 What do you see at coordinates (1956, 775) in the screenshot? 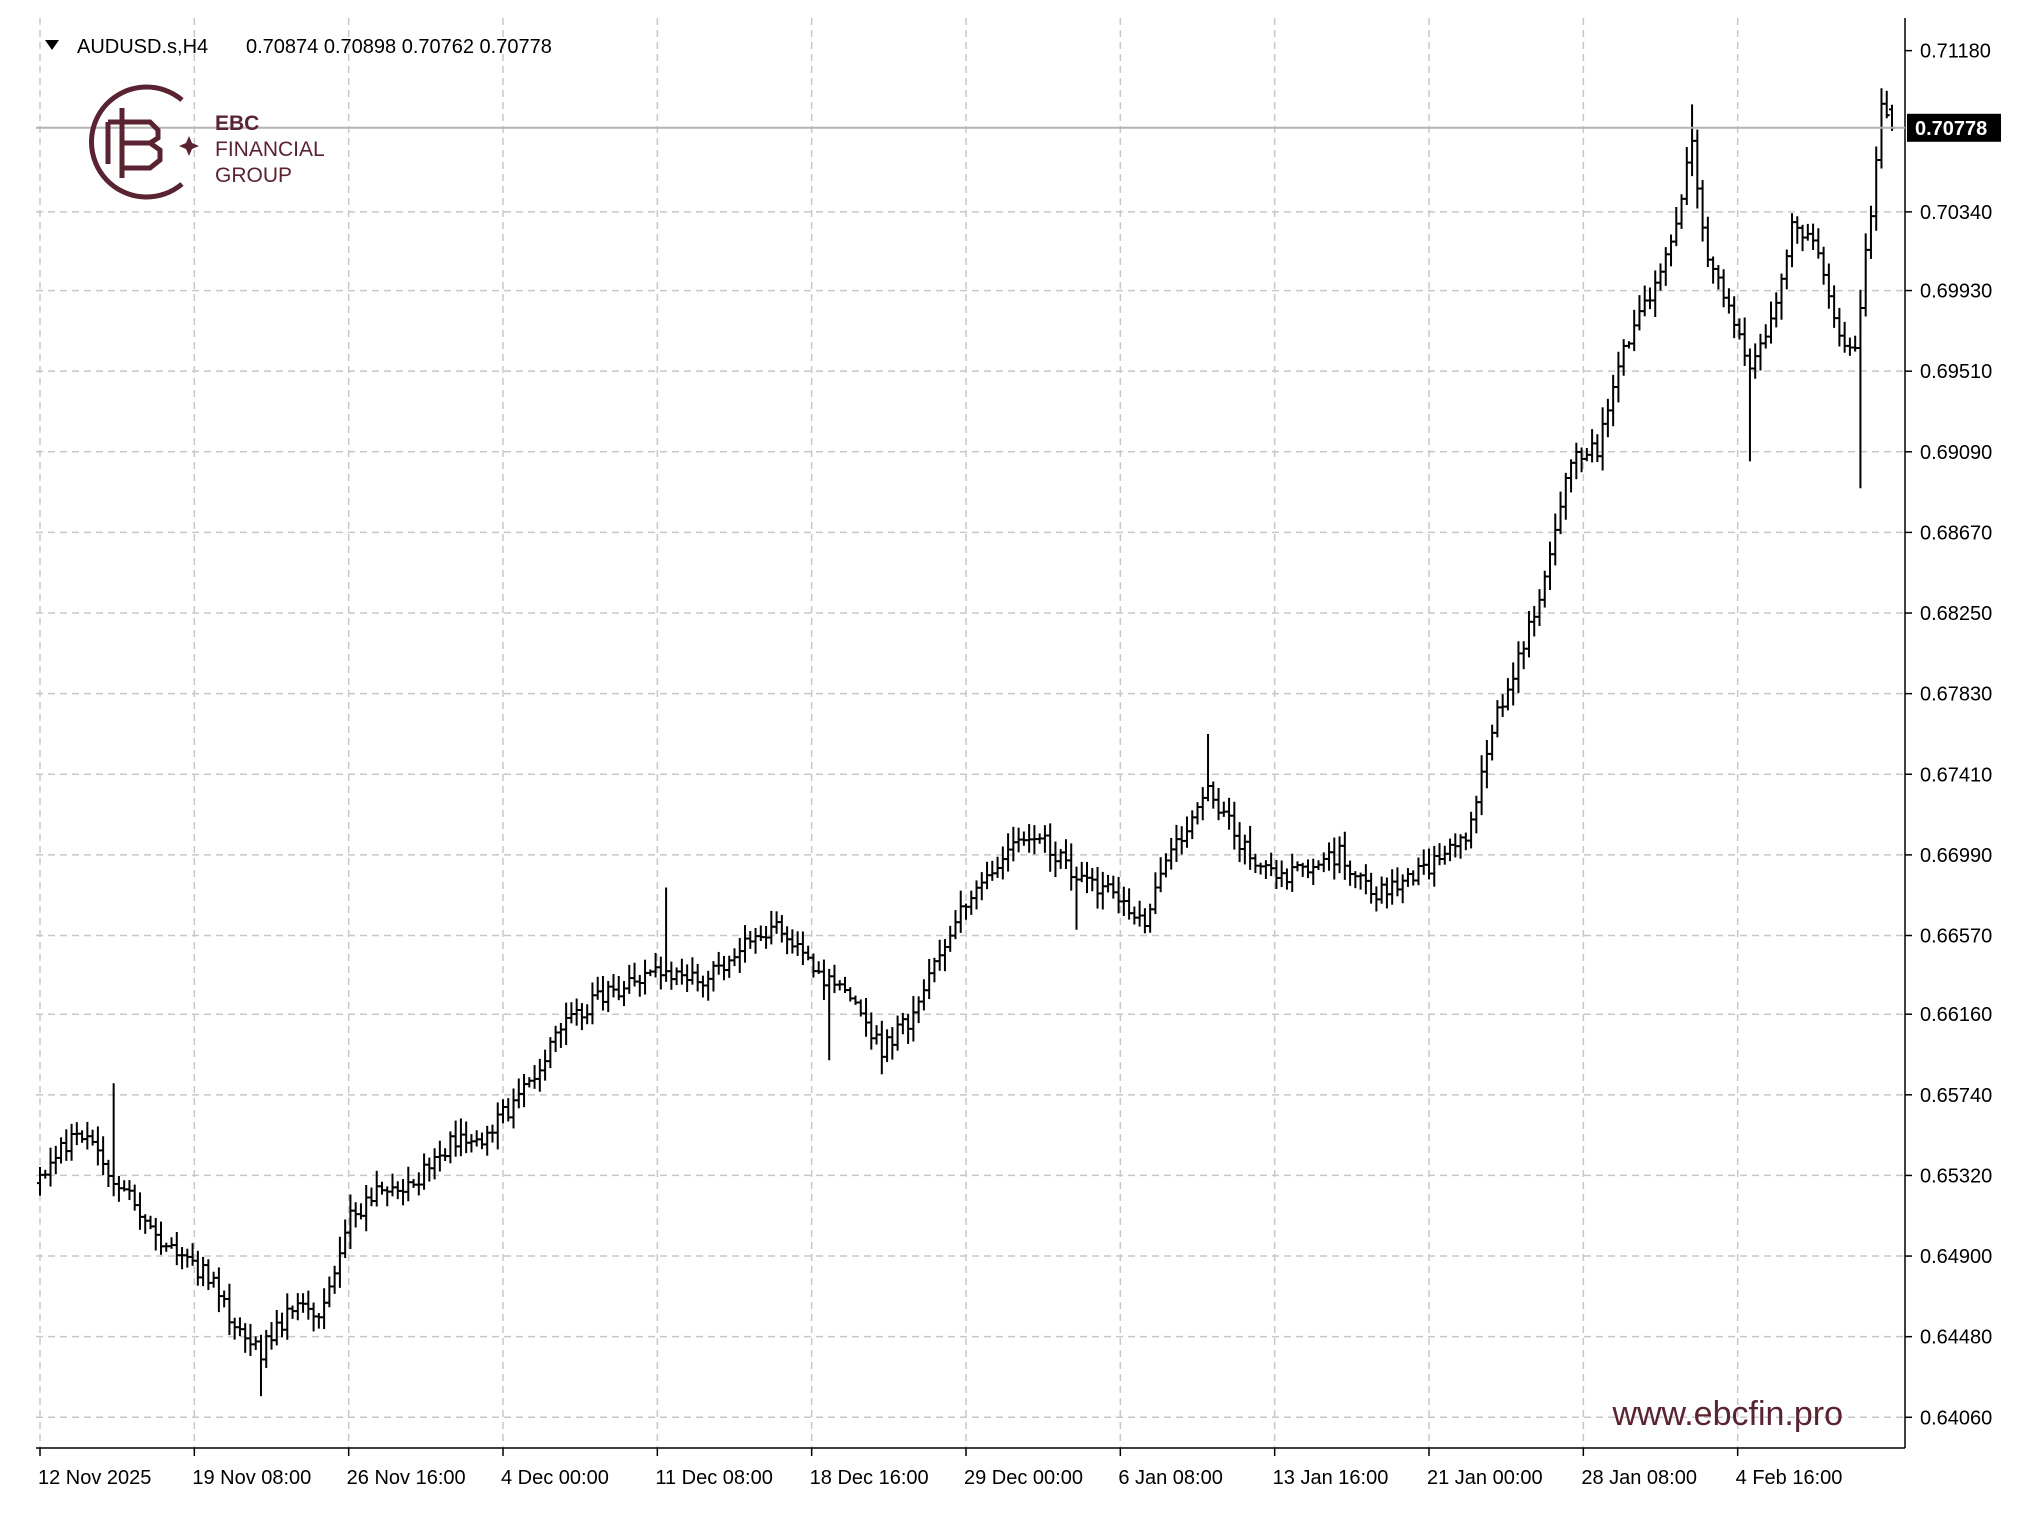
I see `y-tick-label: 0.67410` at bounding box center [1956, 775].